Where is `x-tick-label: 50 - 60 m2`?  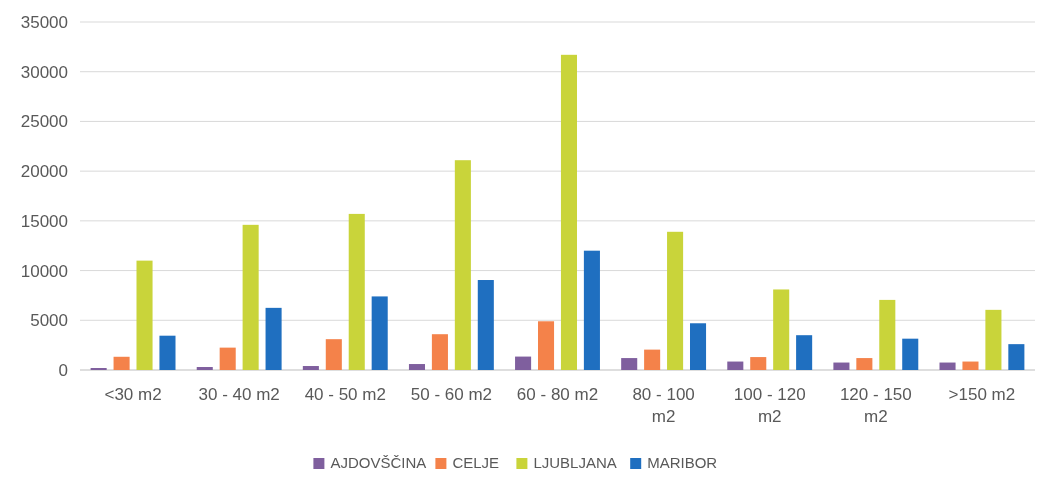
x-tick-label: 50 - 60 m2 is located at coordinates (451, 394).